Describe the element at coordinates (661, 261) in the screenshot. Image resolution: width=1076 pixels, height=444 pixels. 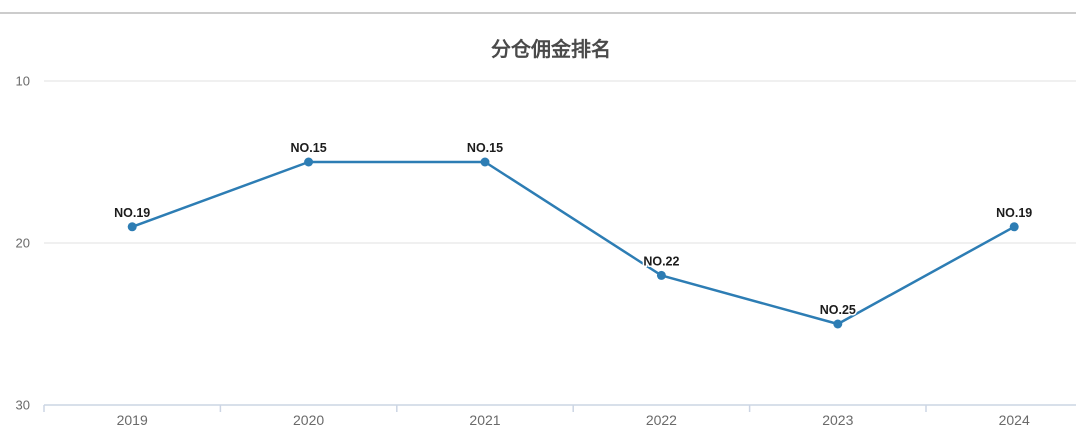
I see `data-point-label: NO.22` at that location.